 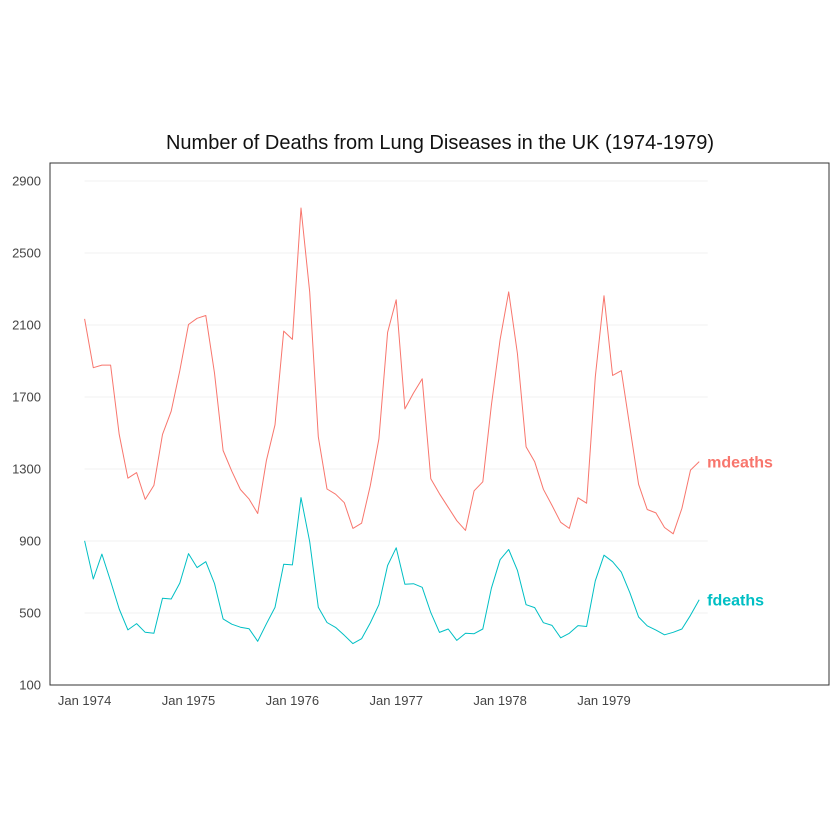 I want to click on x-tick-label: Jan 1974, so click(x=85, y=700).